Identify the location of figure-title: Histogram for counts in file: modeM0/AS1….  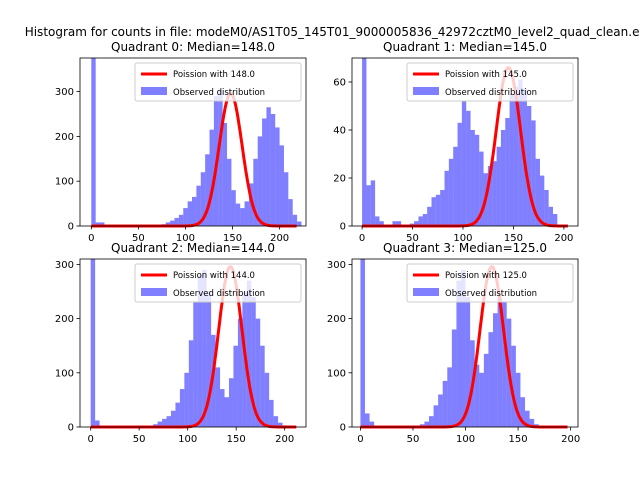
(332, 32).